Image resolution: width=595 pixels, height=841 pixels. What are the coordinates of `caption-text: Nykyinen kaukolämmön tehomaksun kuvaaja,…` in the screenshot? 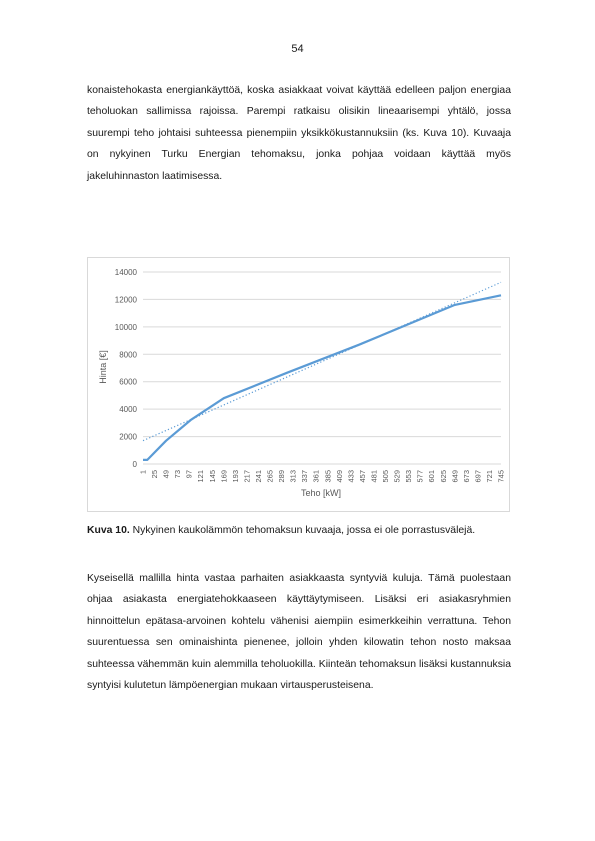 It's located at (302, 530).